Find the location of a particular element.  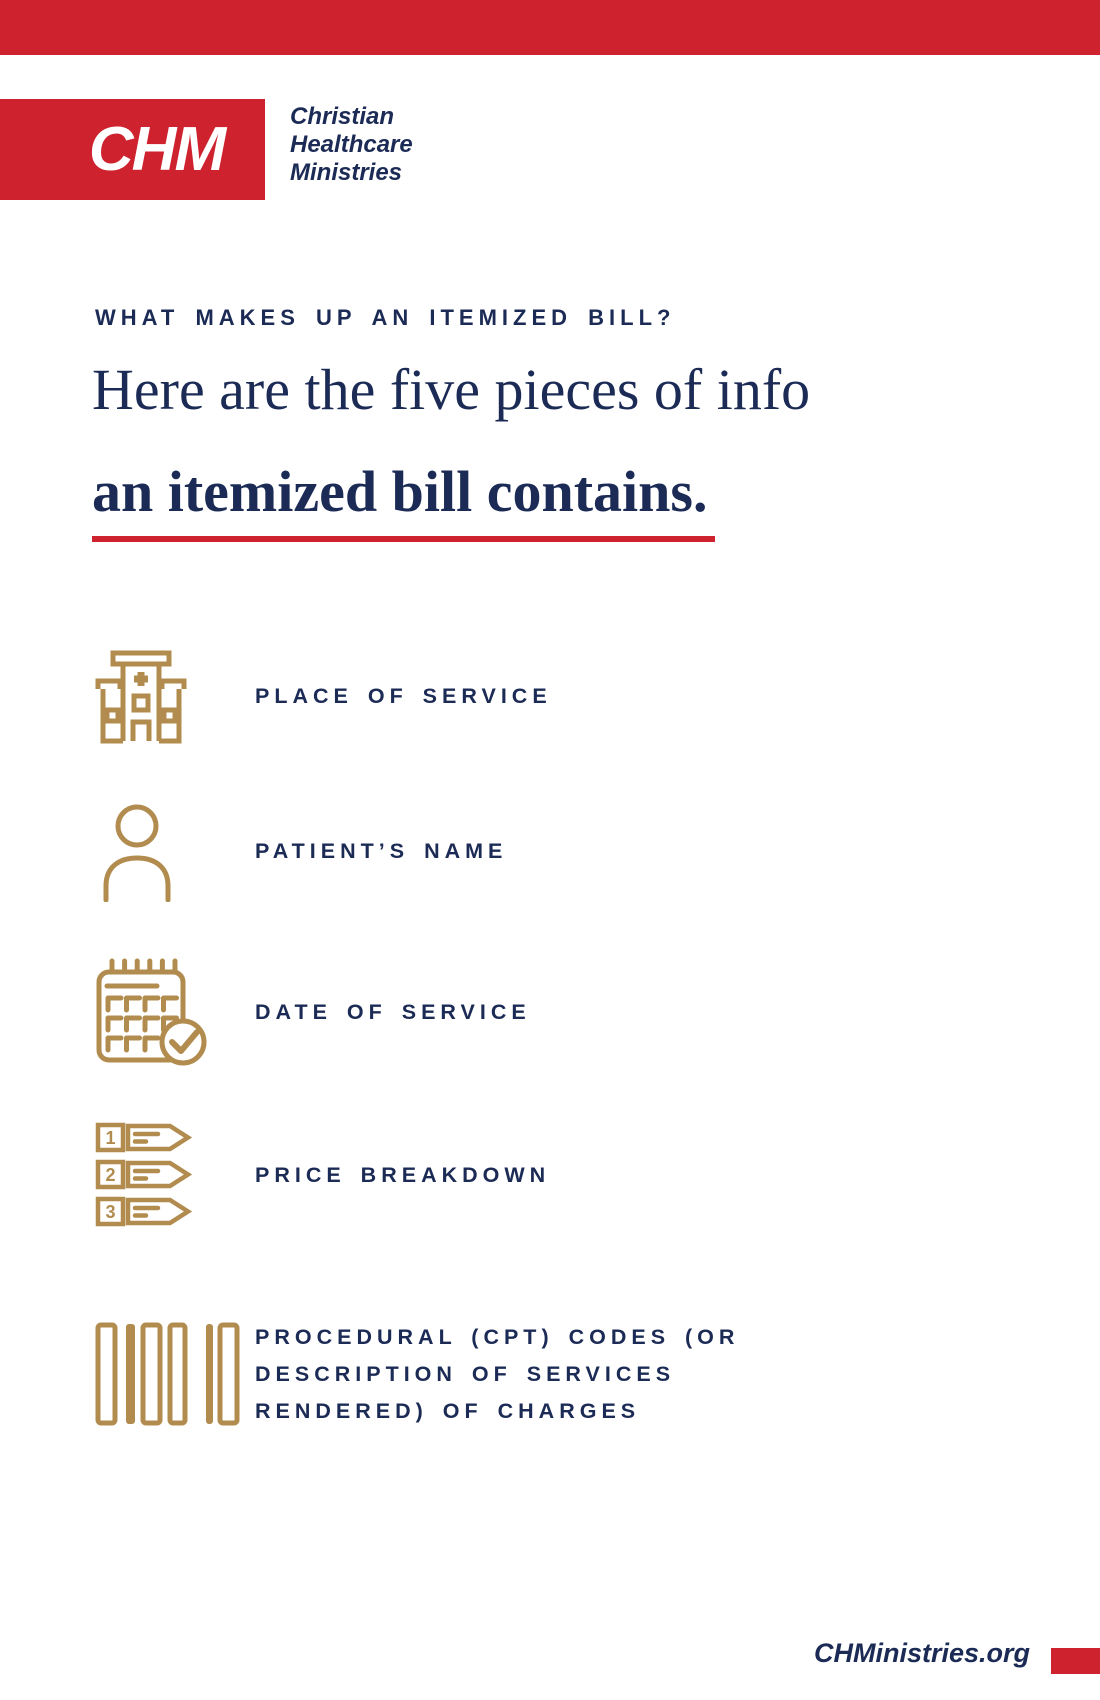

svg-text: 1 is located at coordinates (110, 1138).